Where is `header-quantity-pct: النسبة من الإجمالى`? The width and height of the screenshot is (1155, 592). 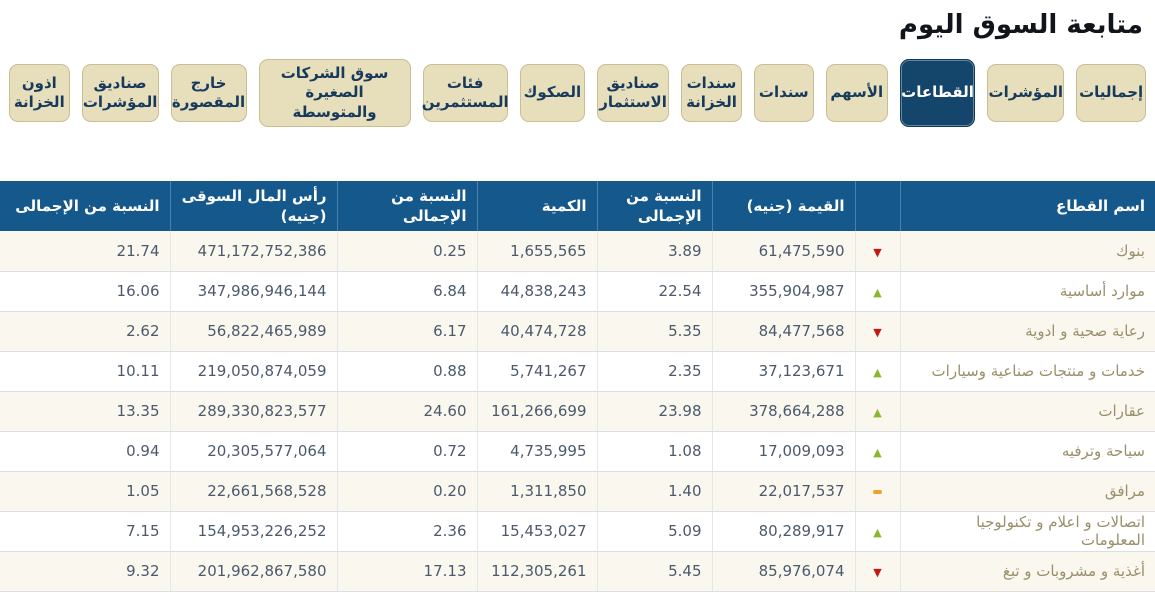 header-quantity-pct: النسبة من الإجمالى is located at coordinates (407, 206).